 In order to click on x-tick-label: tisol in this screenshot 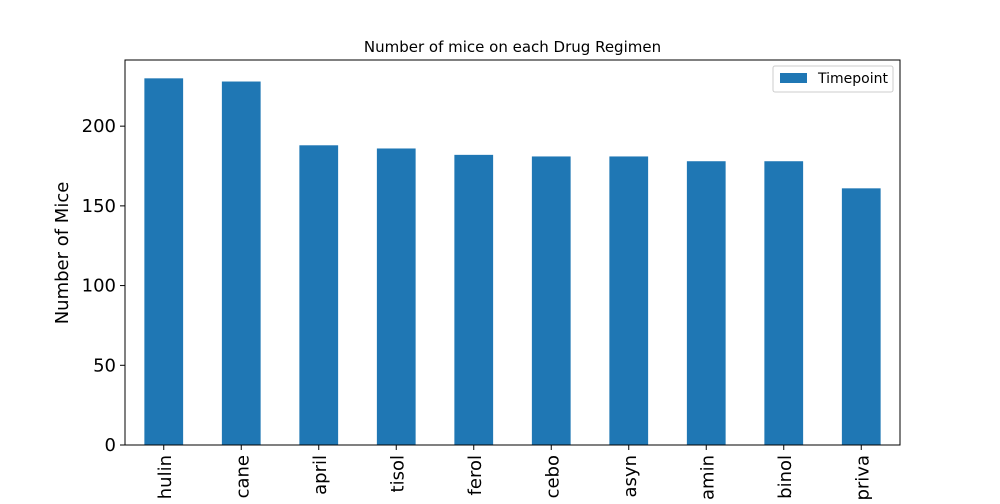, I will do `click(397, 473)`.